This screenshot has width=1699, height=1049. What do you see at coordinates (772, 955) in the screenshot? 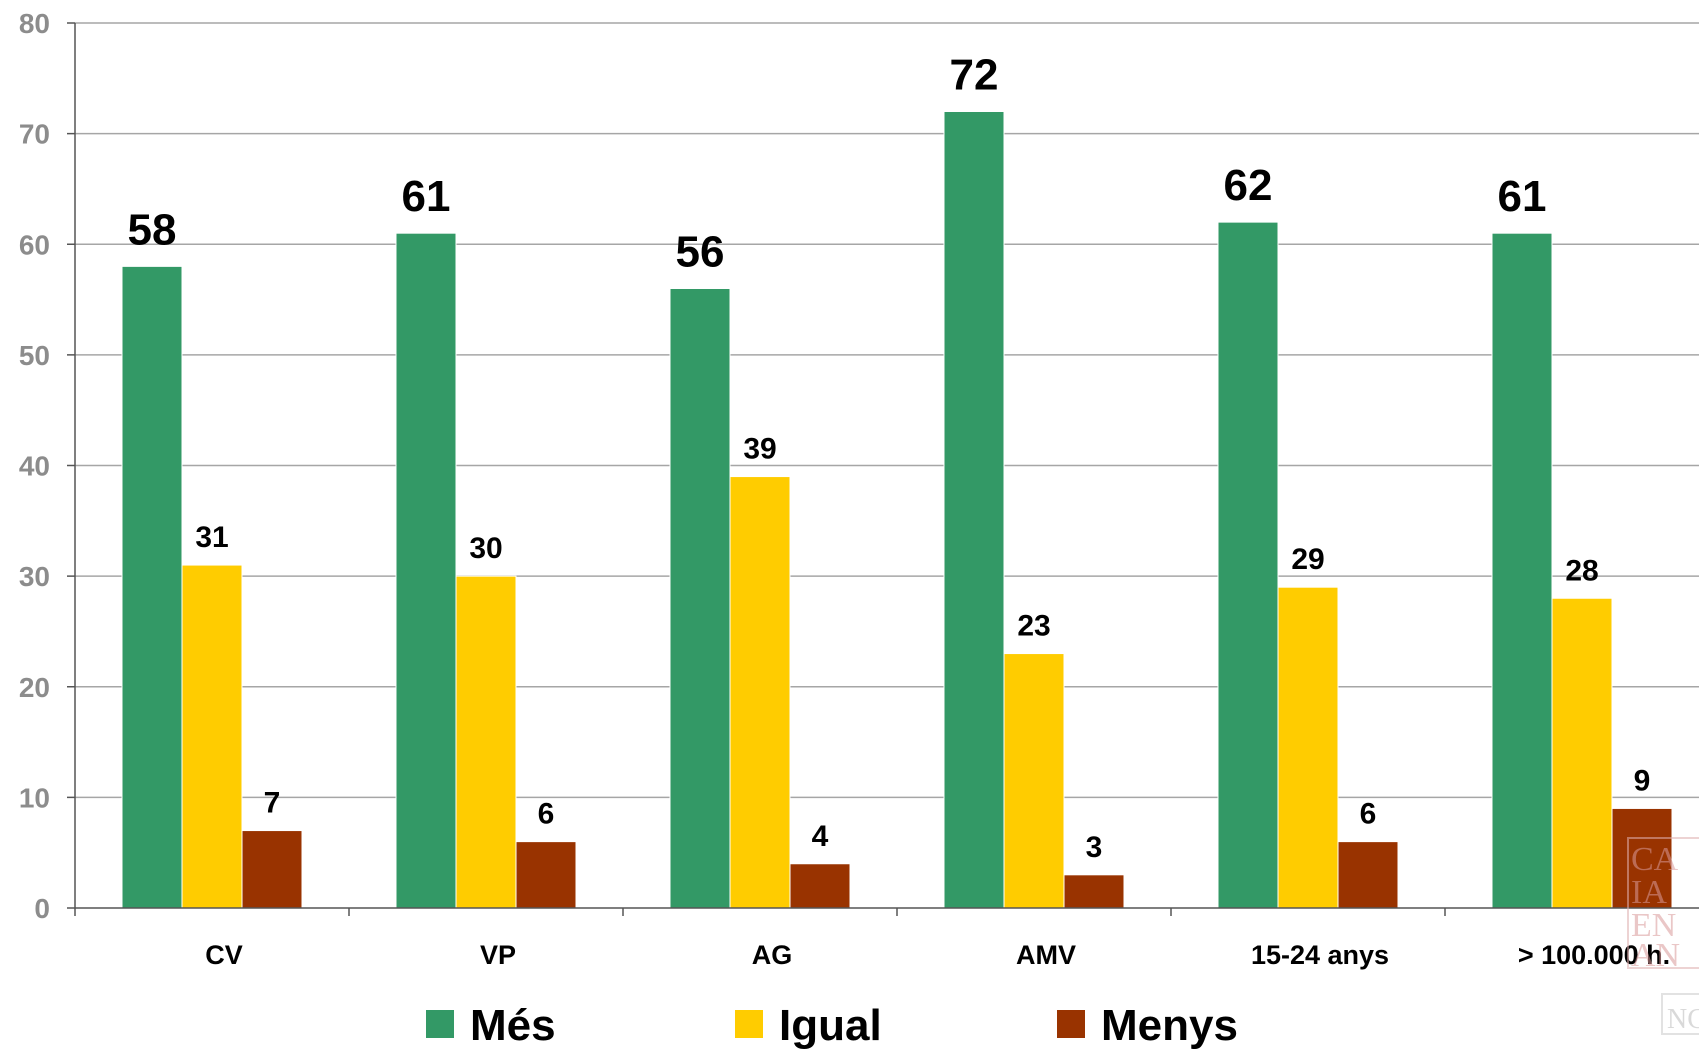
I see `x-tick-label: AG` at bounding box center [772, 955].